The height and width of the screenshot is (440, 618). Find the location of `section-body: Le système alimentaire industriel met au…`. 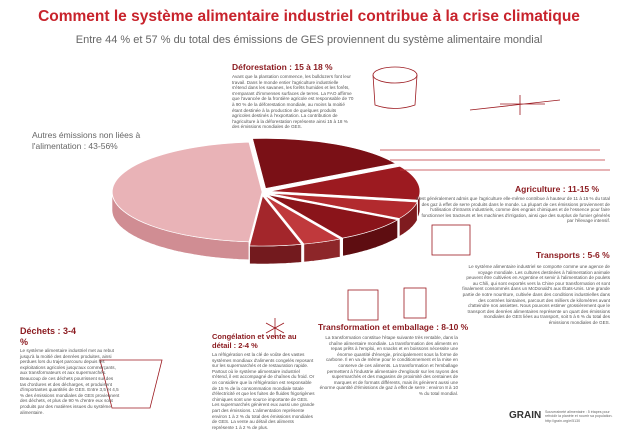

section-body: Le système alimentaire industriel met au… is located at coordinates (70, 381).